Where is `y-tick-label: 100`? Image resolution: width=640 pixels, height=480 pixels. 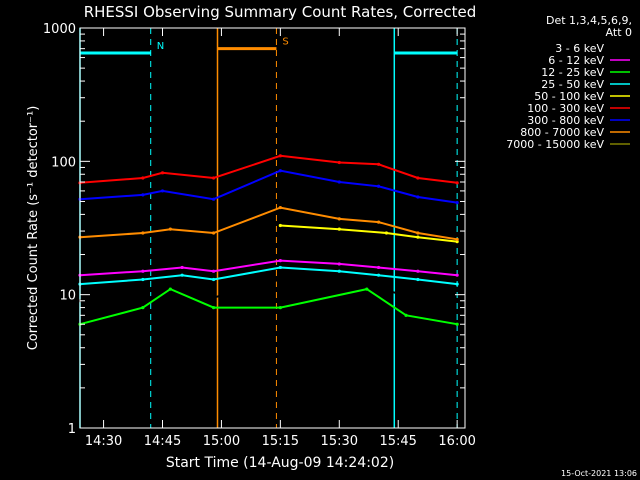 y-tick-label: 100 is located at coordinates (63, 162).